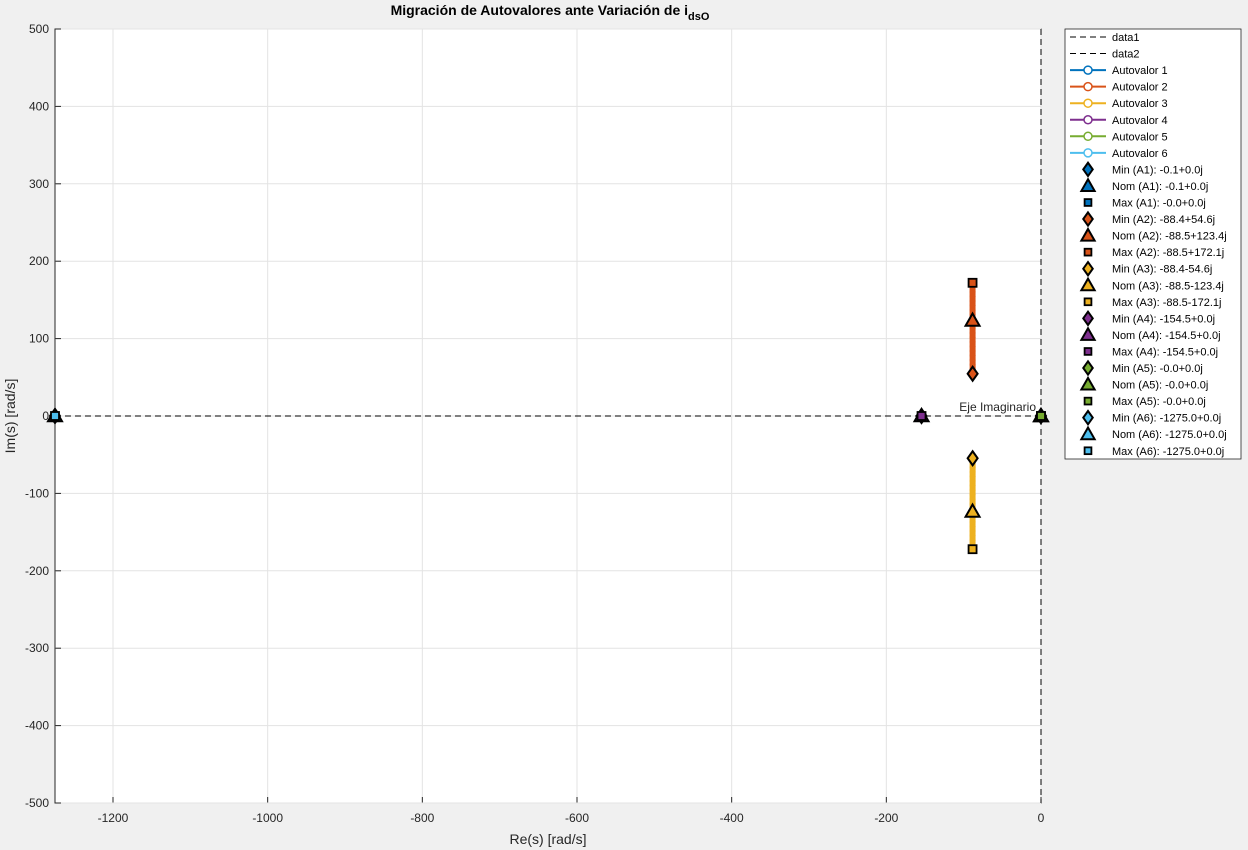 The image size is (1248, 850). What do you see at coordinates (1140, 88) in the screenshot?
I see `legend-entry-label: Autovalor 2` at bounding box center [1140, 88].